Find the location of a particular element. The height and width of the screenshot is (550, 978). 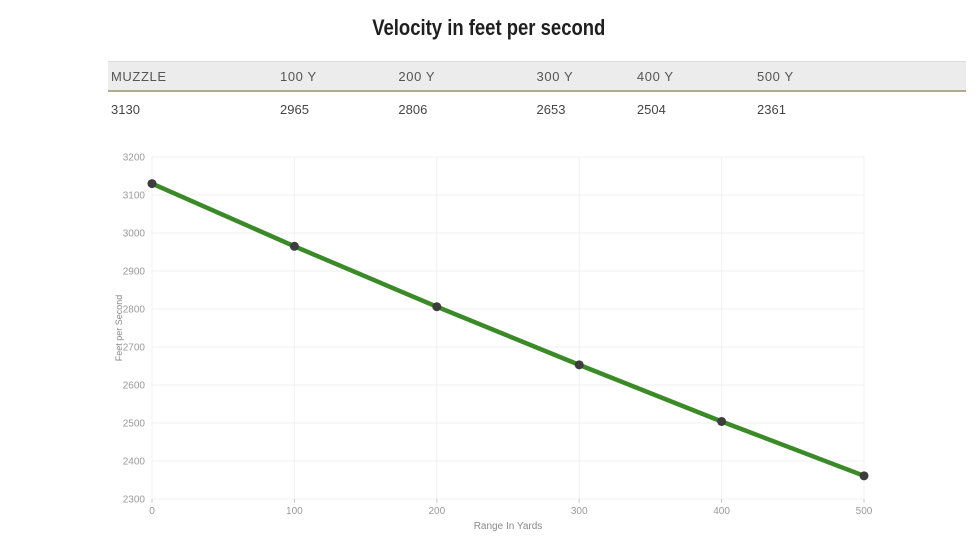

y-tick-label: 2700 is located at coordinates (134, 348).